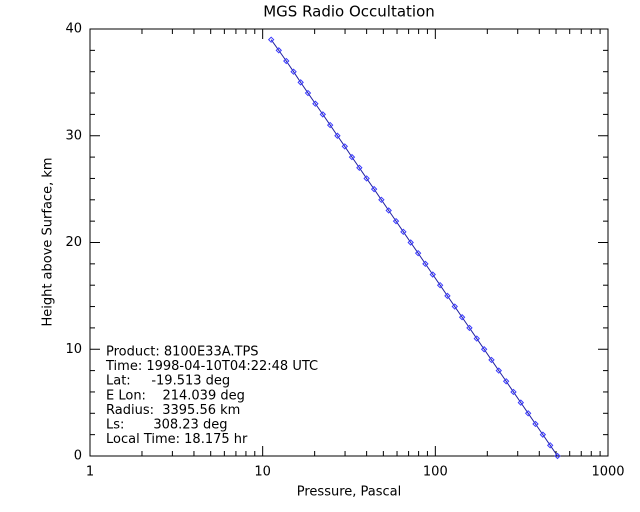  I want to click on annotation: Ls: 308.23 deg, so click(166, 425).